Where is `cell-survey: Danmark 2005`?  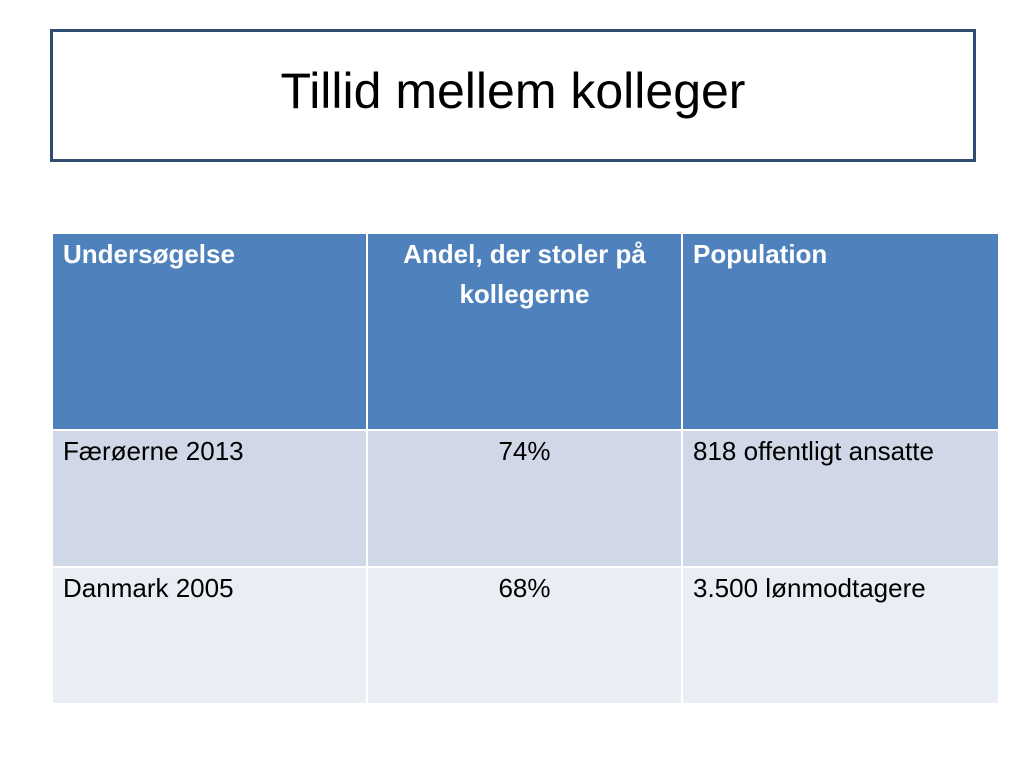 cell-survey: Danmark 2005 is located at coordinates (209, 635).